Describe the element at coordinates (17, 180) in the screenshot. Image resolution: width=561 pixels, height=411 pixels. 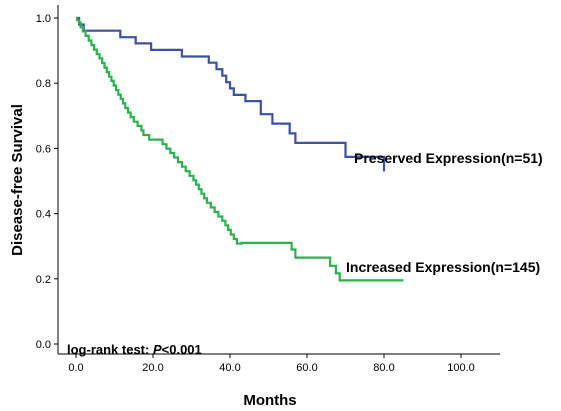
I see `y-axis-title: Disease-free Survival` at that location.